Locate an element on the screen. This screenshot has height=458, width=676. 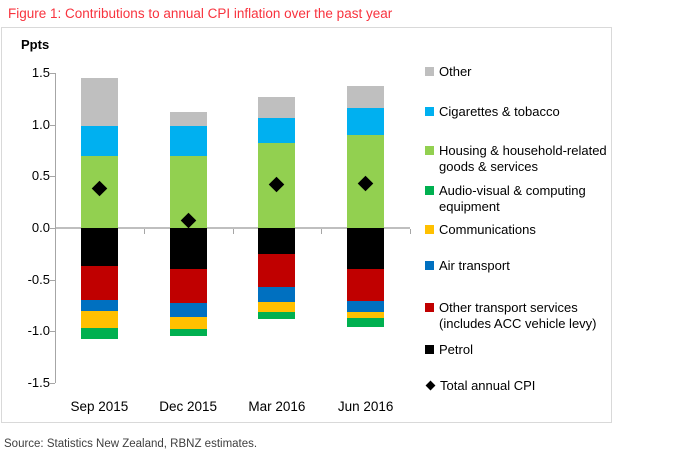
legend-item: Communications is located at coordinates (517, 230).